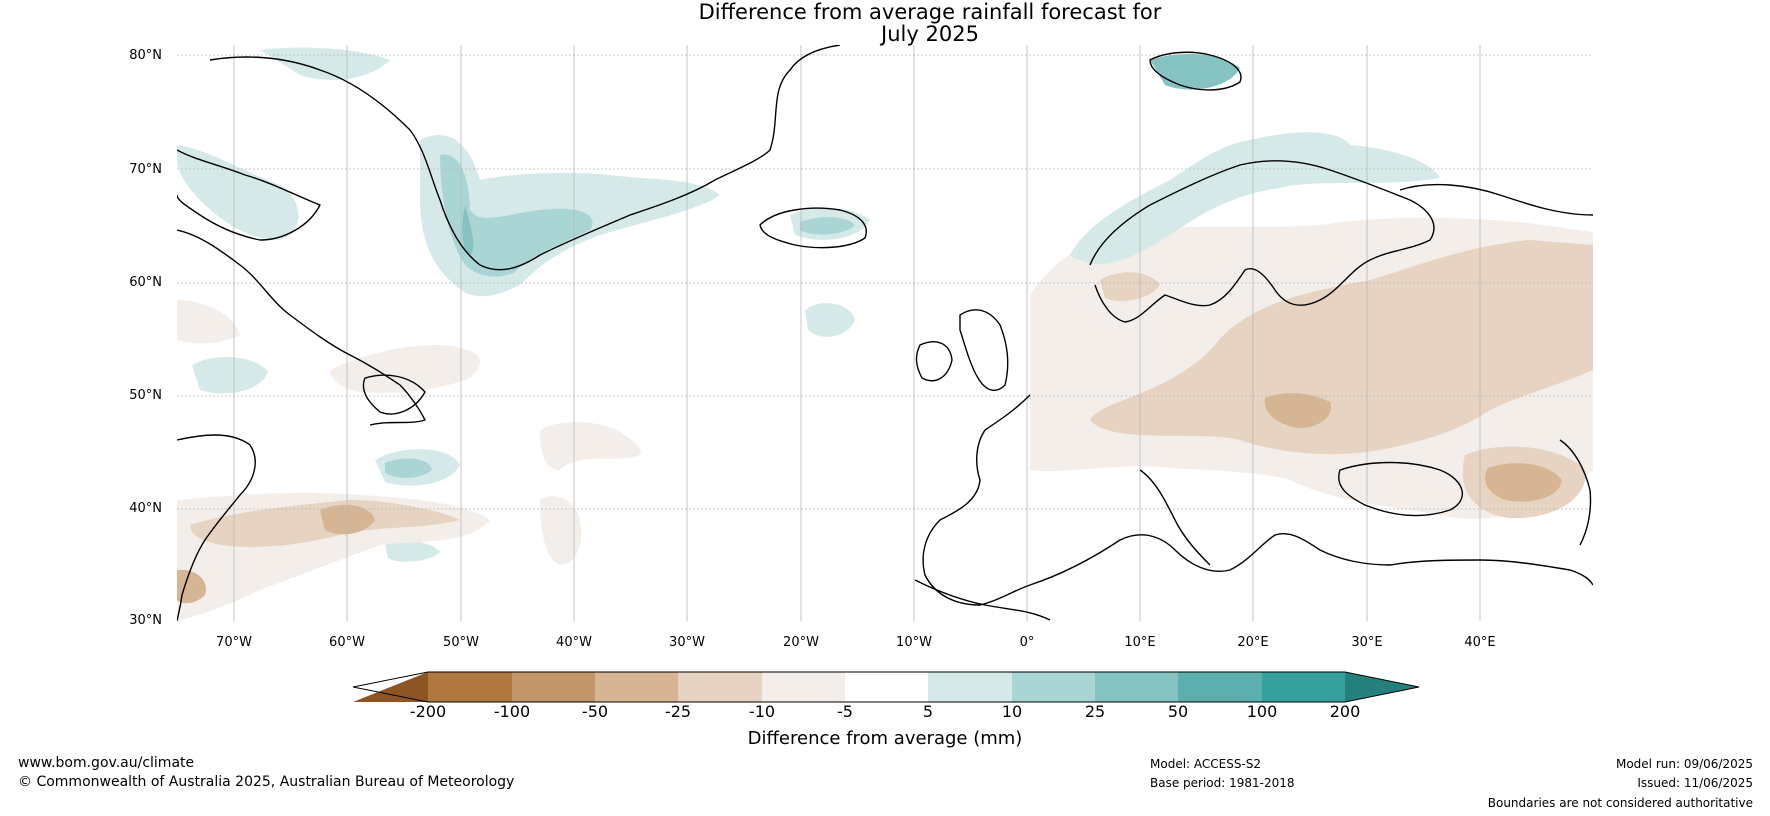 Image resolution: width=1770 pixels, height=816 pixels. What do you see at coordinates (1367, 642) in the screenshot?
I see `lon-label: 30°E` at bounding box center [1367, 642].